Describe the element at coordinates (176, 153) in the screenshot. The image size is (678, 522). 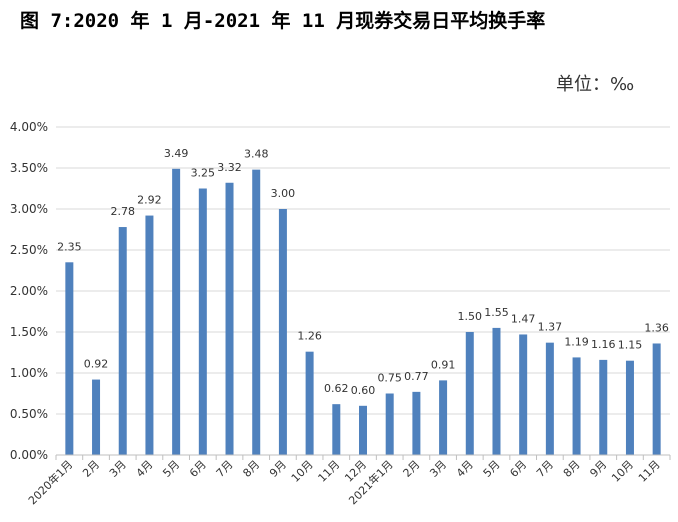
I see `data-label: 3.49` at that location.